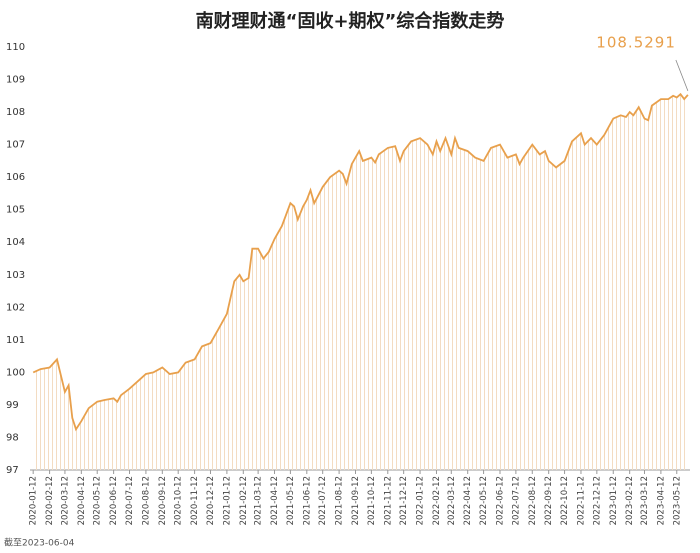  I want to click on y-tick-label: 103, so click(15, 275).